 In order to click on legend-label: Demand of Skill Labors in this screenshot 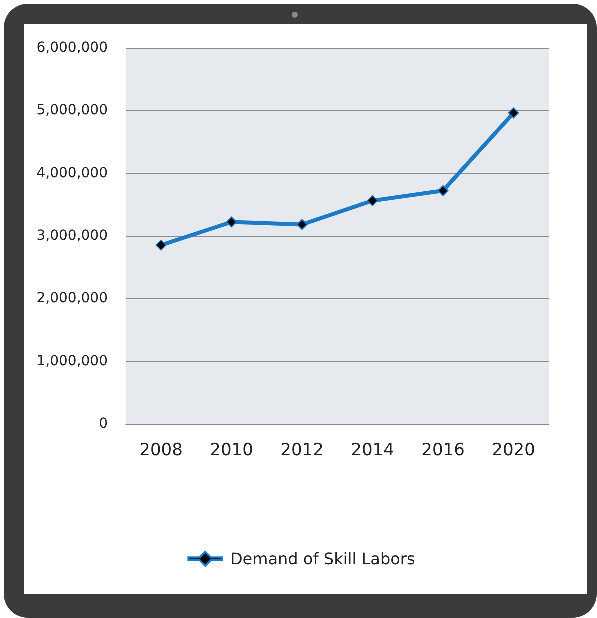, I will do `click(323, 559)`.